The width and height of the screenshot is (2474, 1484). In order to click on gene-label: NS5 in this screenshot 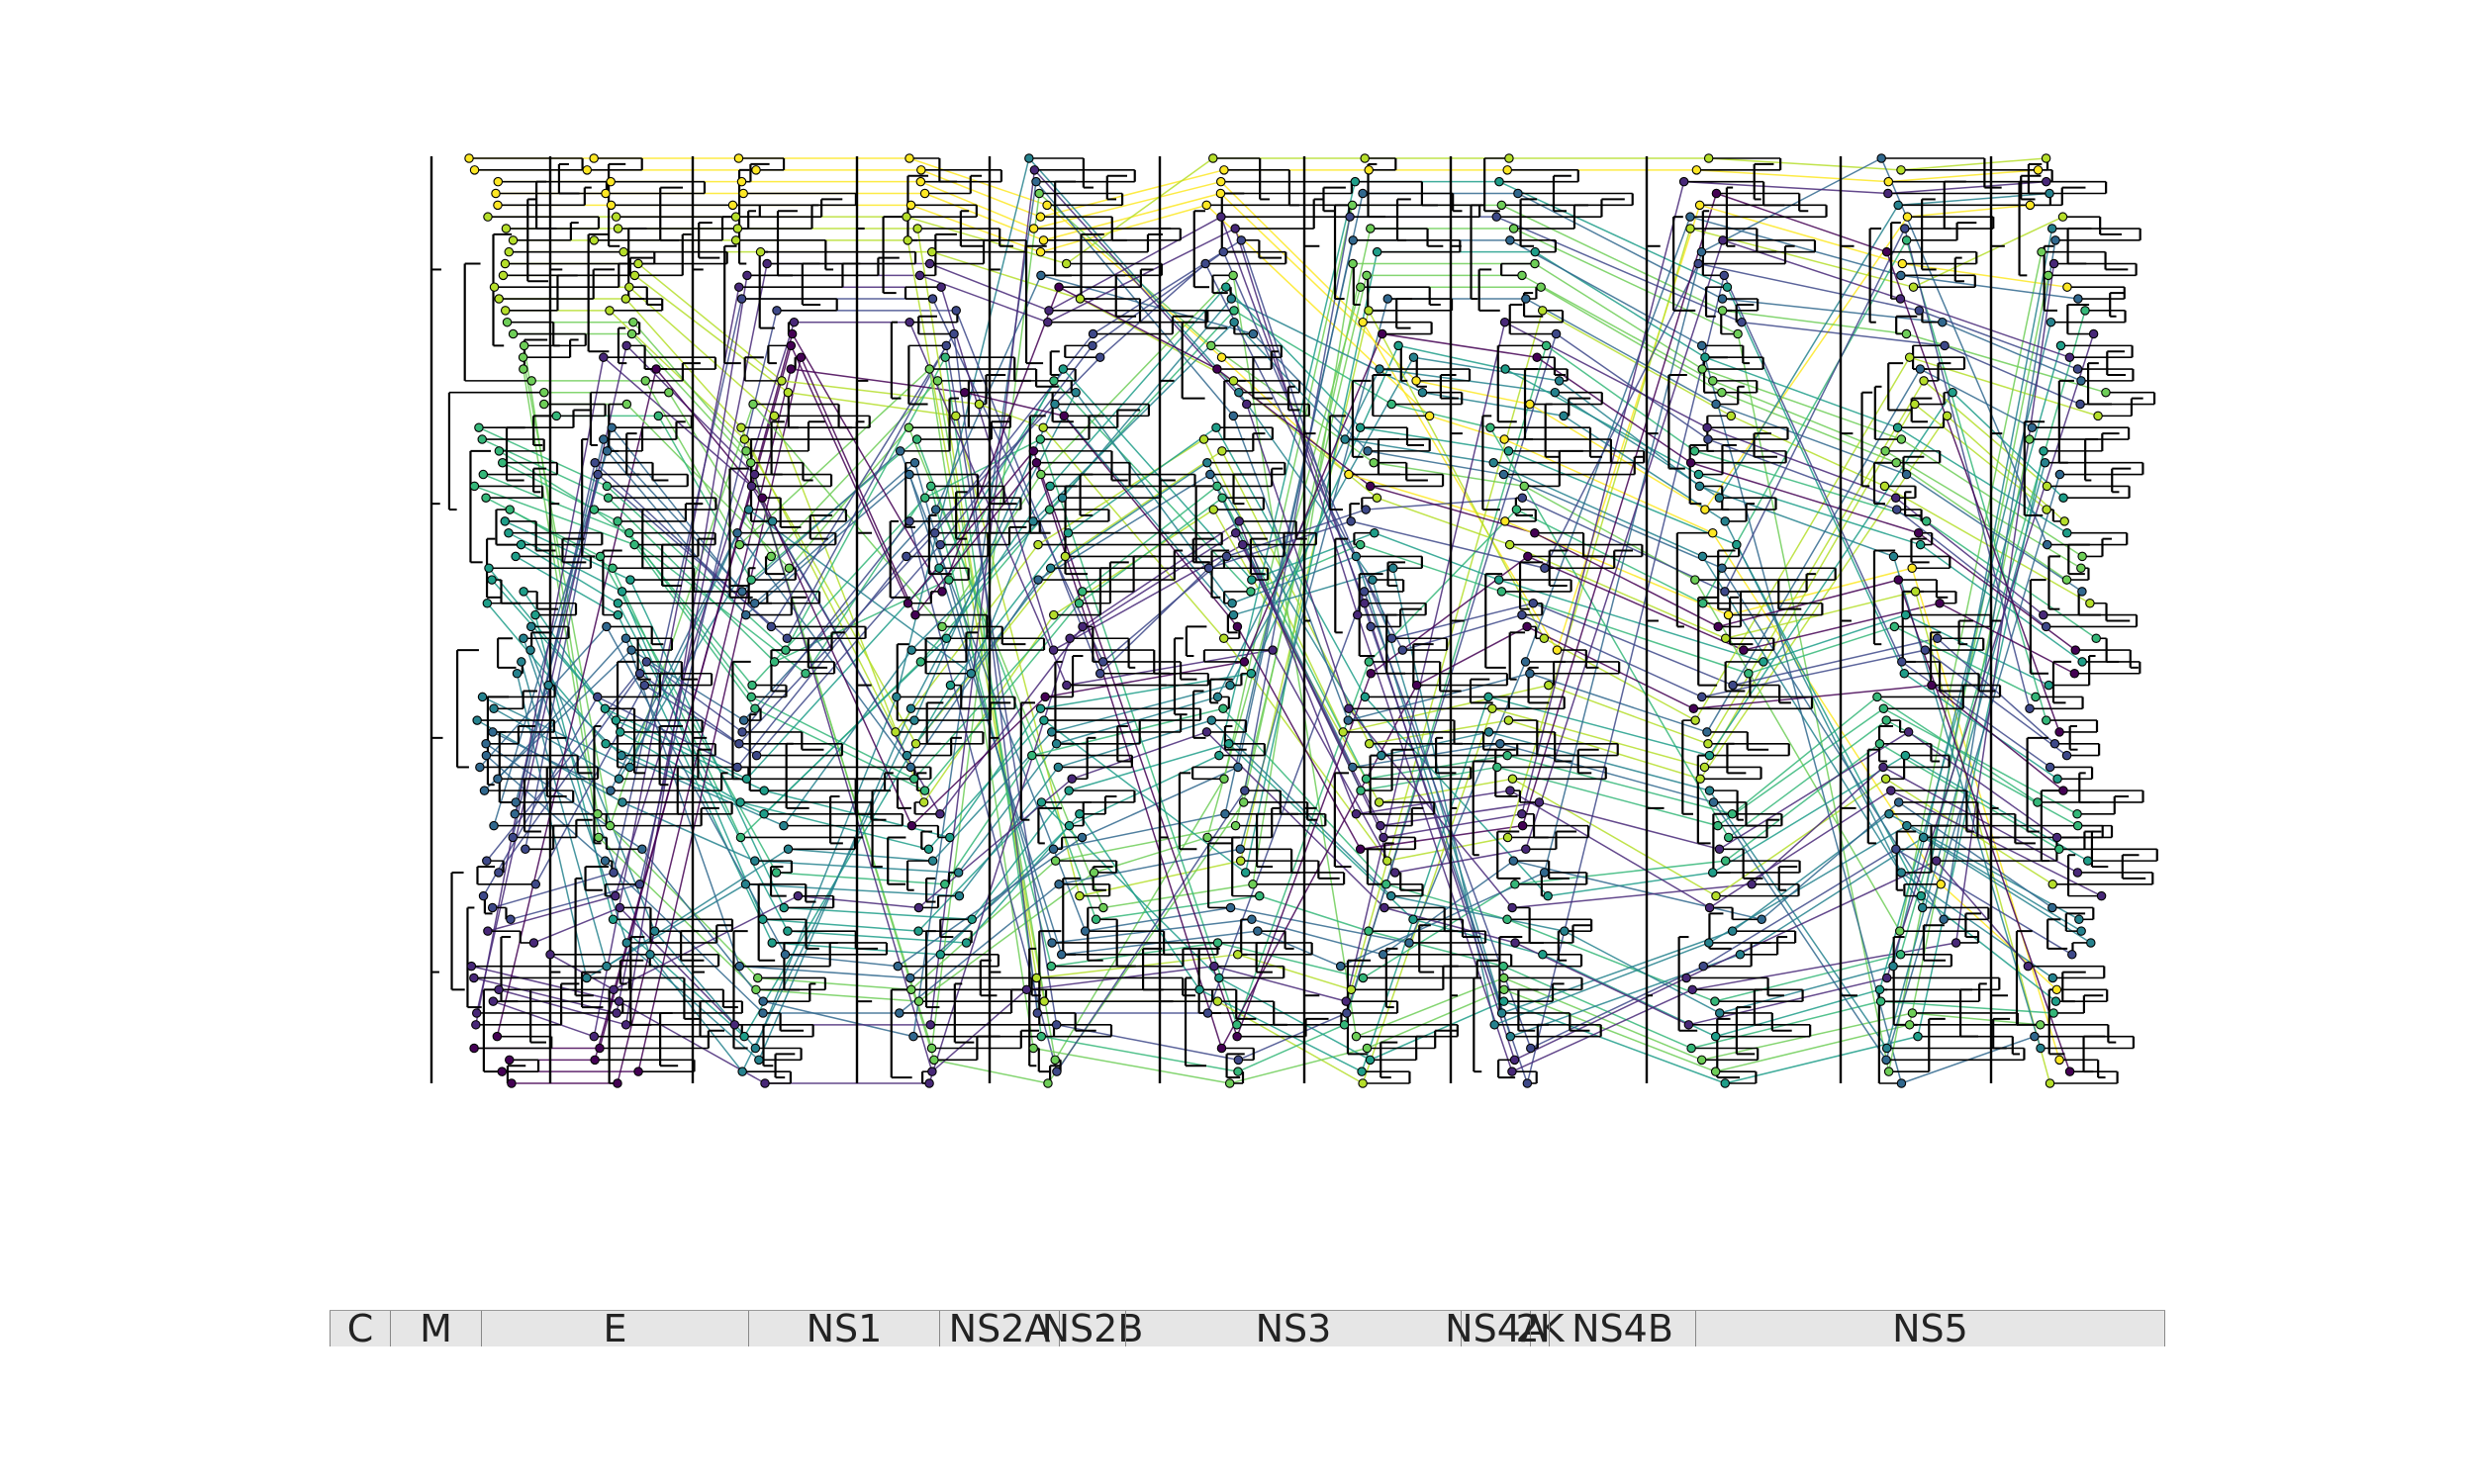, I will do `click(1930, 1328)`.